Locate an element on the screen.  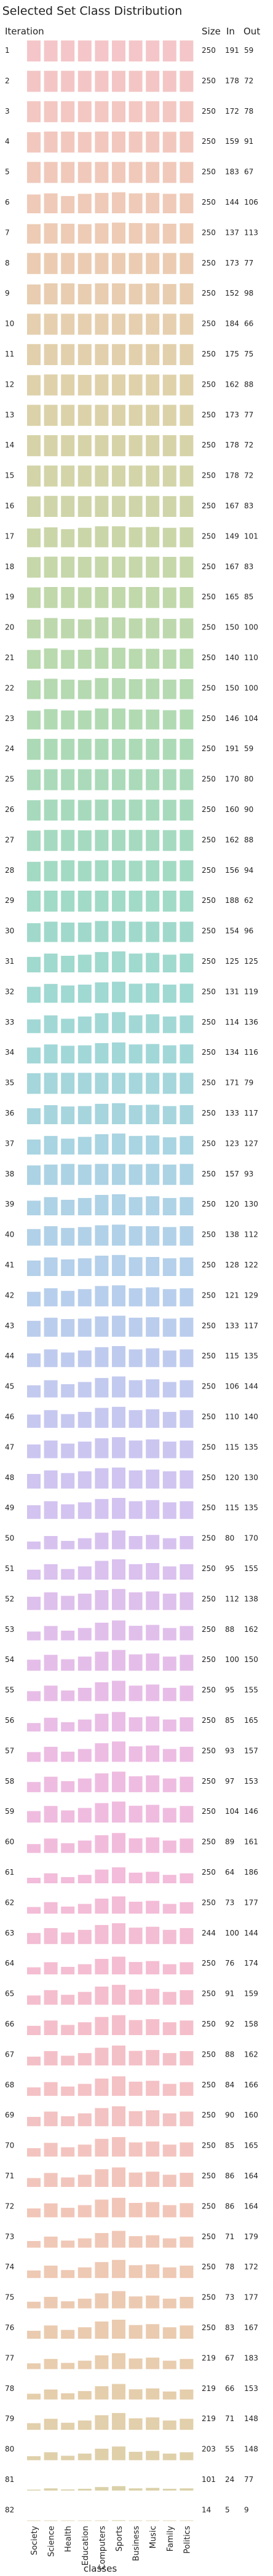
out-value: 144 is located at coordinates (251, 1933).